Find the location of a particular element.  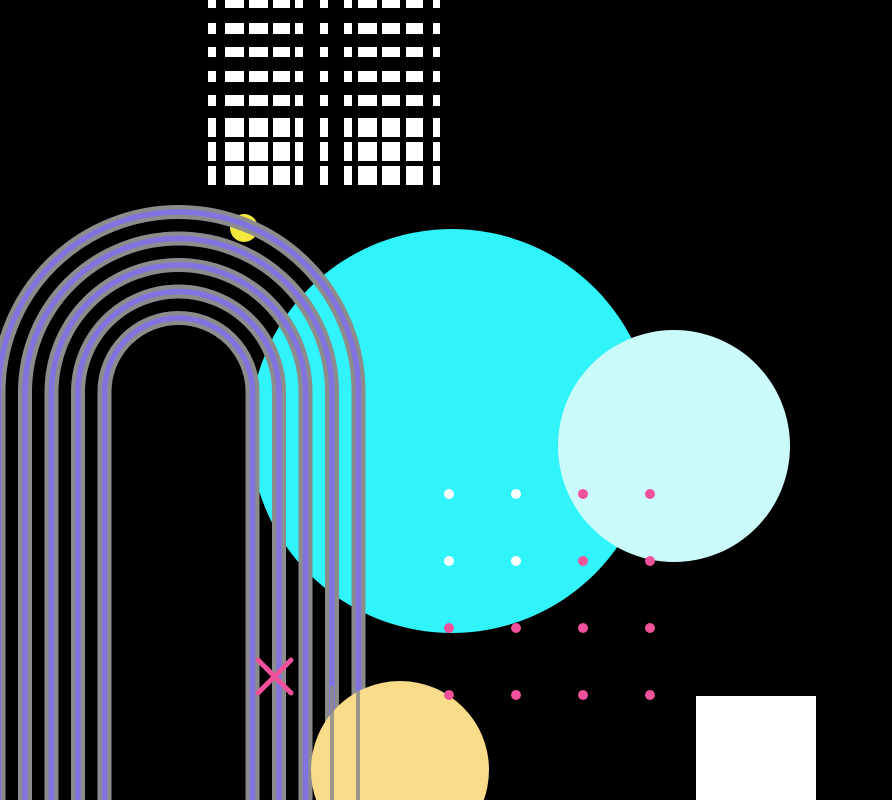

dash-grid-cell-r5-c1 is located at coordinates (234, 127).